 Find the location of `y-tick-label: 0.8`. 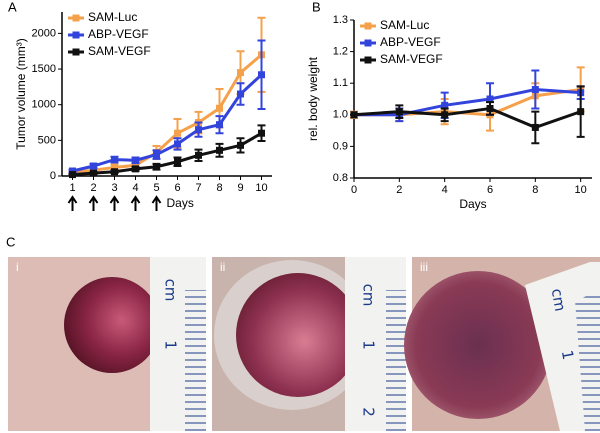

y-tick-label: 0.8 is located at coordinates (340, 178).